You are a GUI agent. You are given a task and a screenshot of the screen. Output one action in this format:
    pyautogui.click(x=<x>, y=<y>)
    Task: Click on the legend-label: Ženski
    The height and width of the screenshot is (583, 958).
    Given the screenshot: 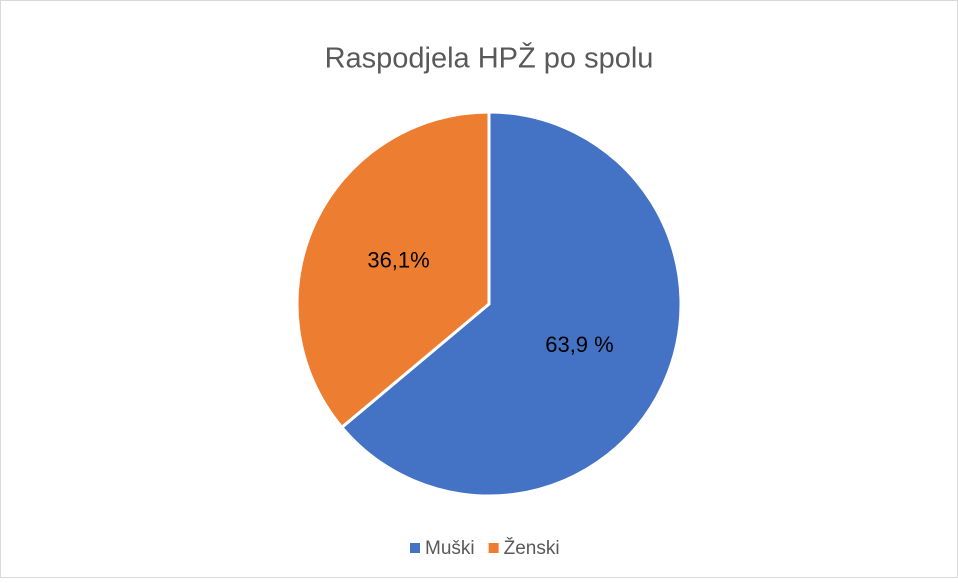 What is the action you would take?
    pyautogui.click(x=532, y=548)
    